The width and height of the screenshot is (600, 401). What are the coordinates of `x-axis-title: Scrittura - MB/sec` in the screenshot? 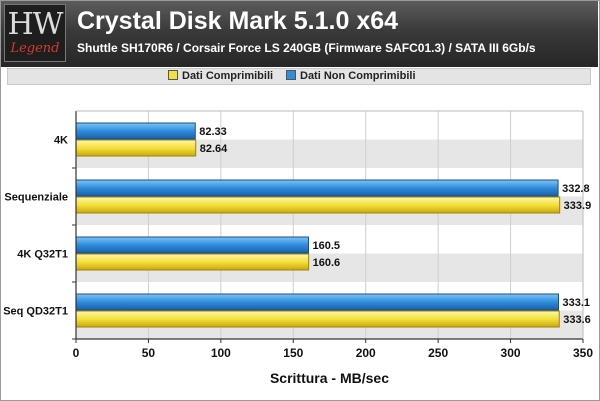 It's located at (329, 378).